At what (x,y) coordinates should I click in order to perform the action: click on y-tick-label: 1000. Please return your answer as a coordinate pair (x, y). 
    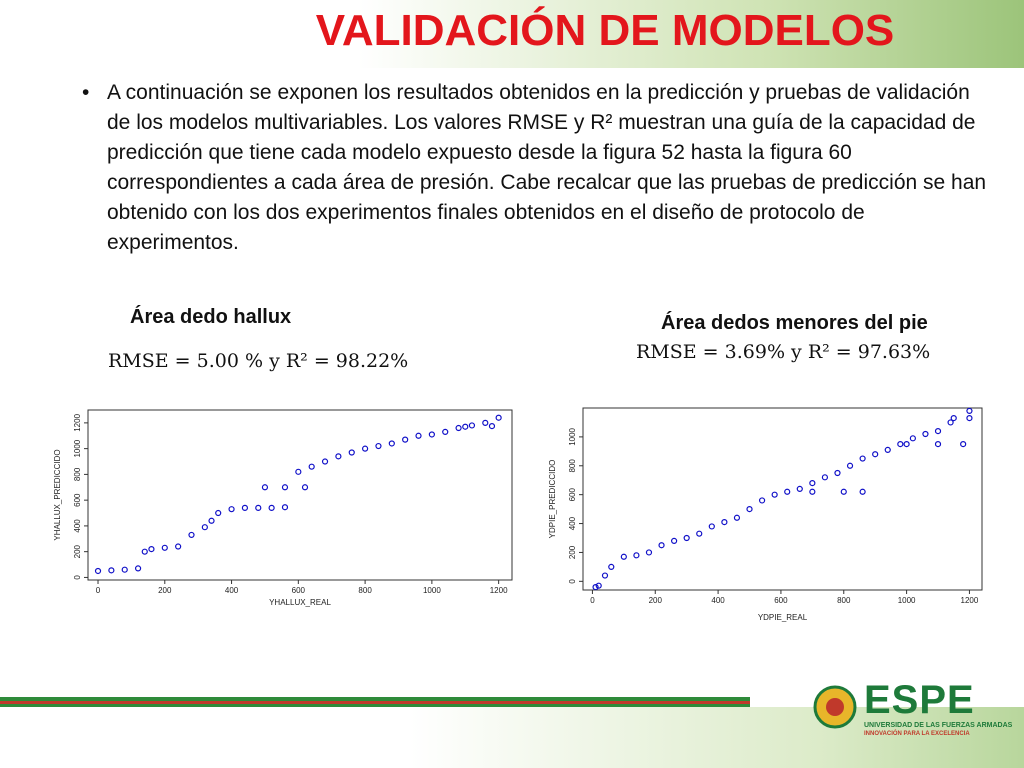
    Looking at the image, I should click on (77, 448).